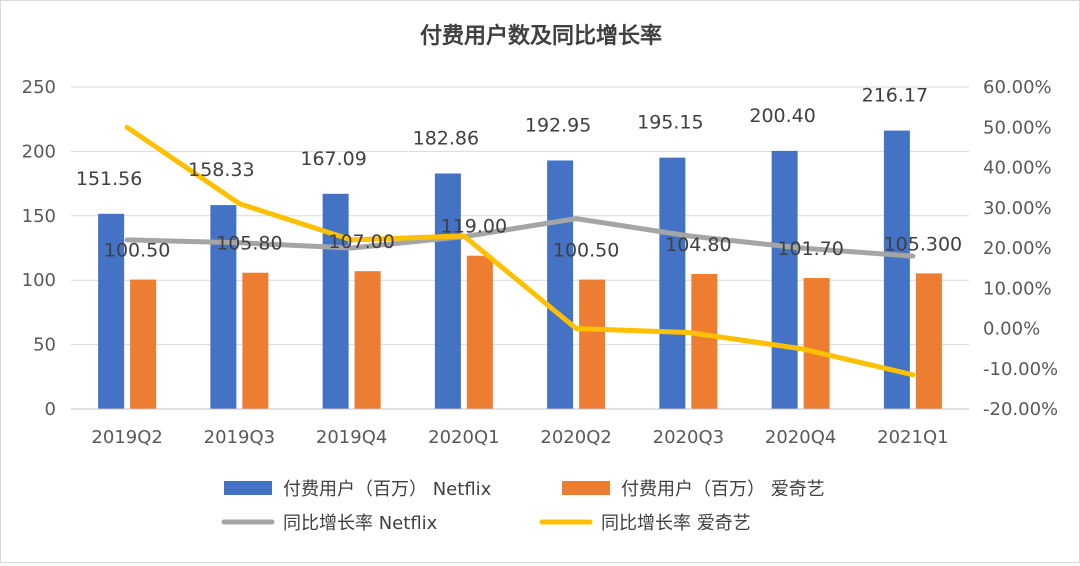 The image size is (1080, 566). What do you see at coordinates (239, 437) in the screenshot?
I see `x-axis-tick-label: 2019Q3` at bounding box center [239, 437].